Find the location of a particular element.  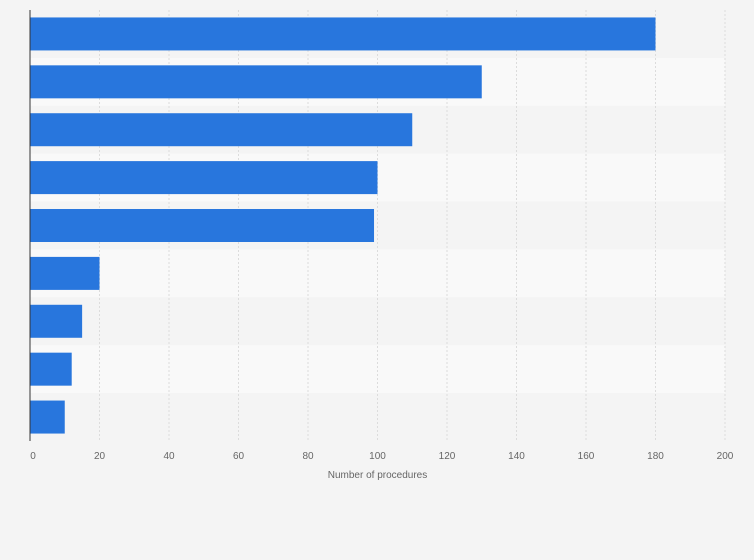

x-tick-label: 160 is located at coordinates (586, 456).